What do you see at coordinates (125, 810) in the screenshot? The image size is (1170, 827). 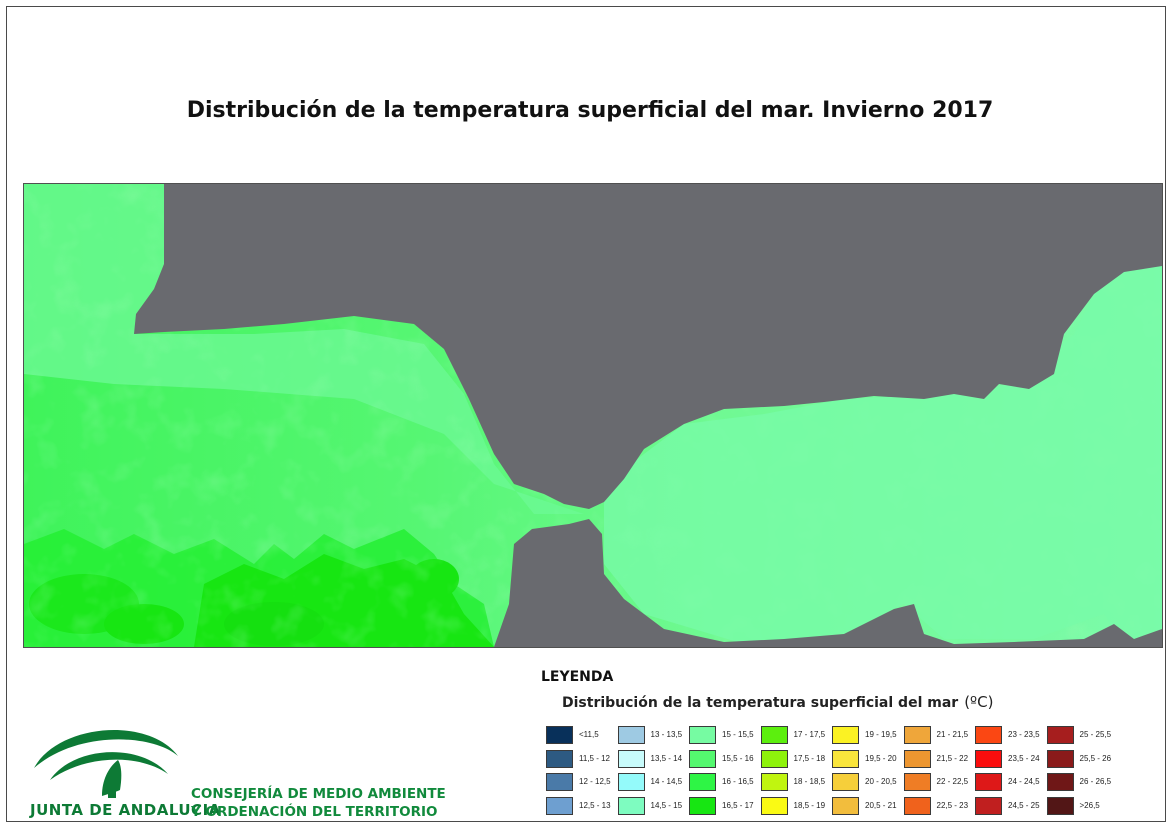 I see `logo-caption: JUNTA DE ANDALUCIA` at bounding box center [125, 810].